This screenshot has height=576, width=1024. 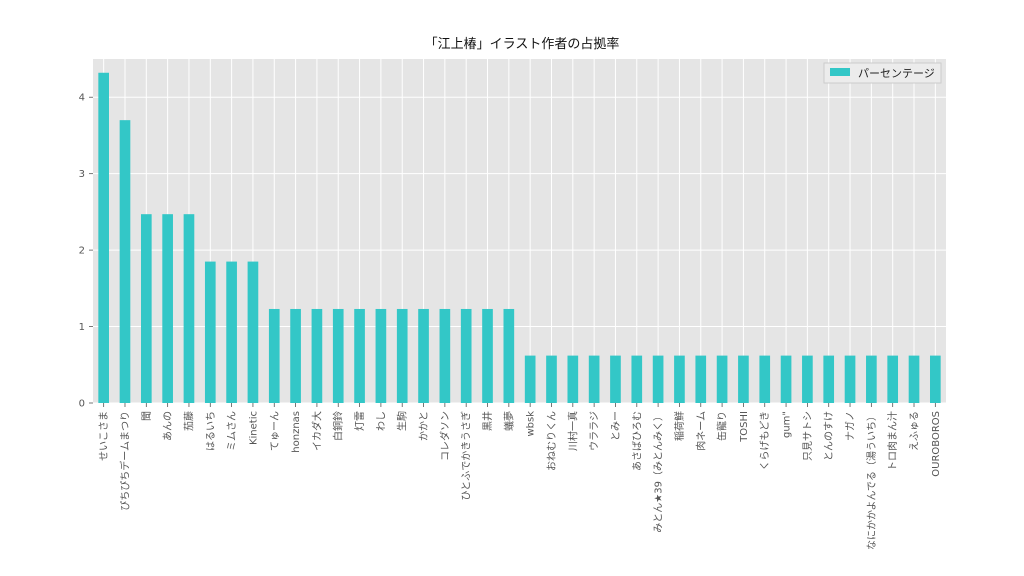 What do you see at coordinates (522, 44) in the screenshot?
I see `chart-title: 「江上椿」イラスト作者の占拠率` at bounding box center [522, 44].